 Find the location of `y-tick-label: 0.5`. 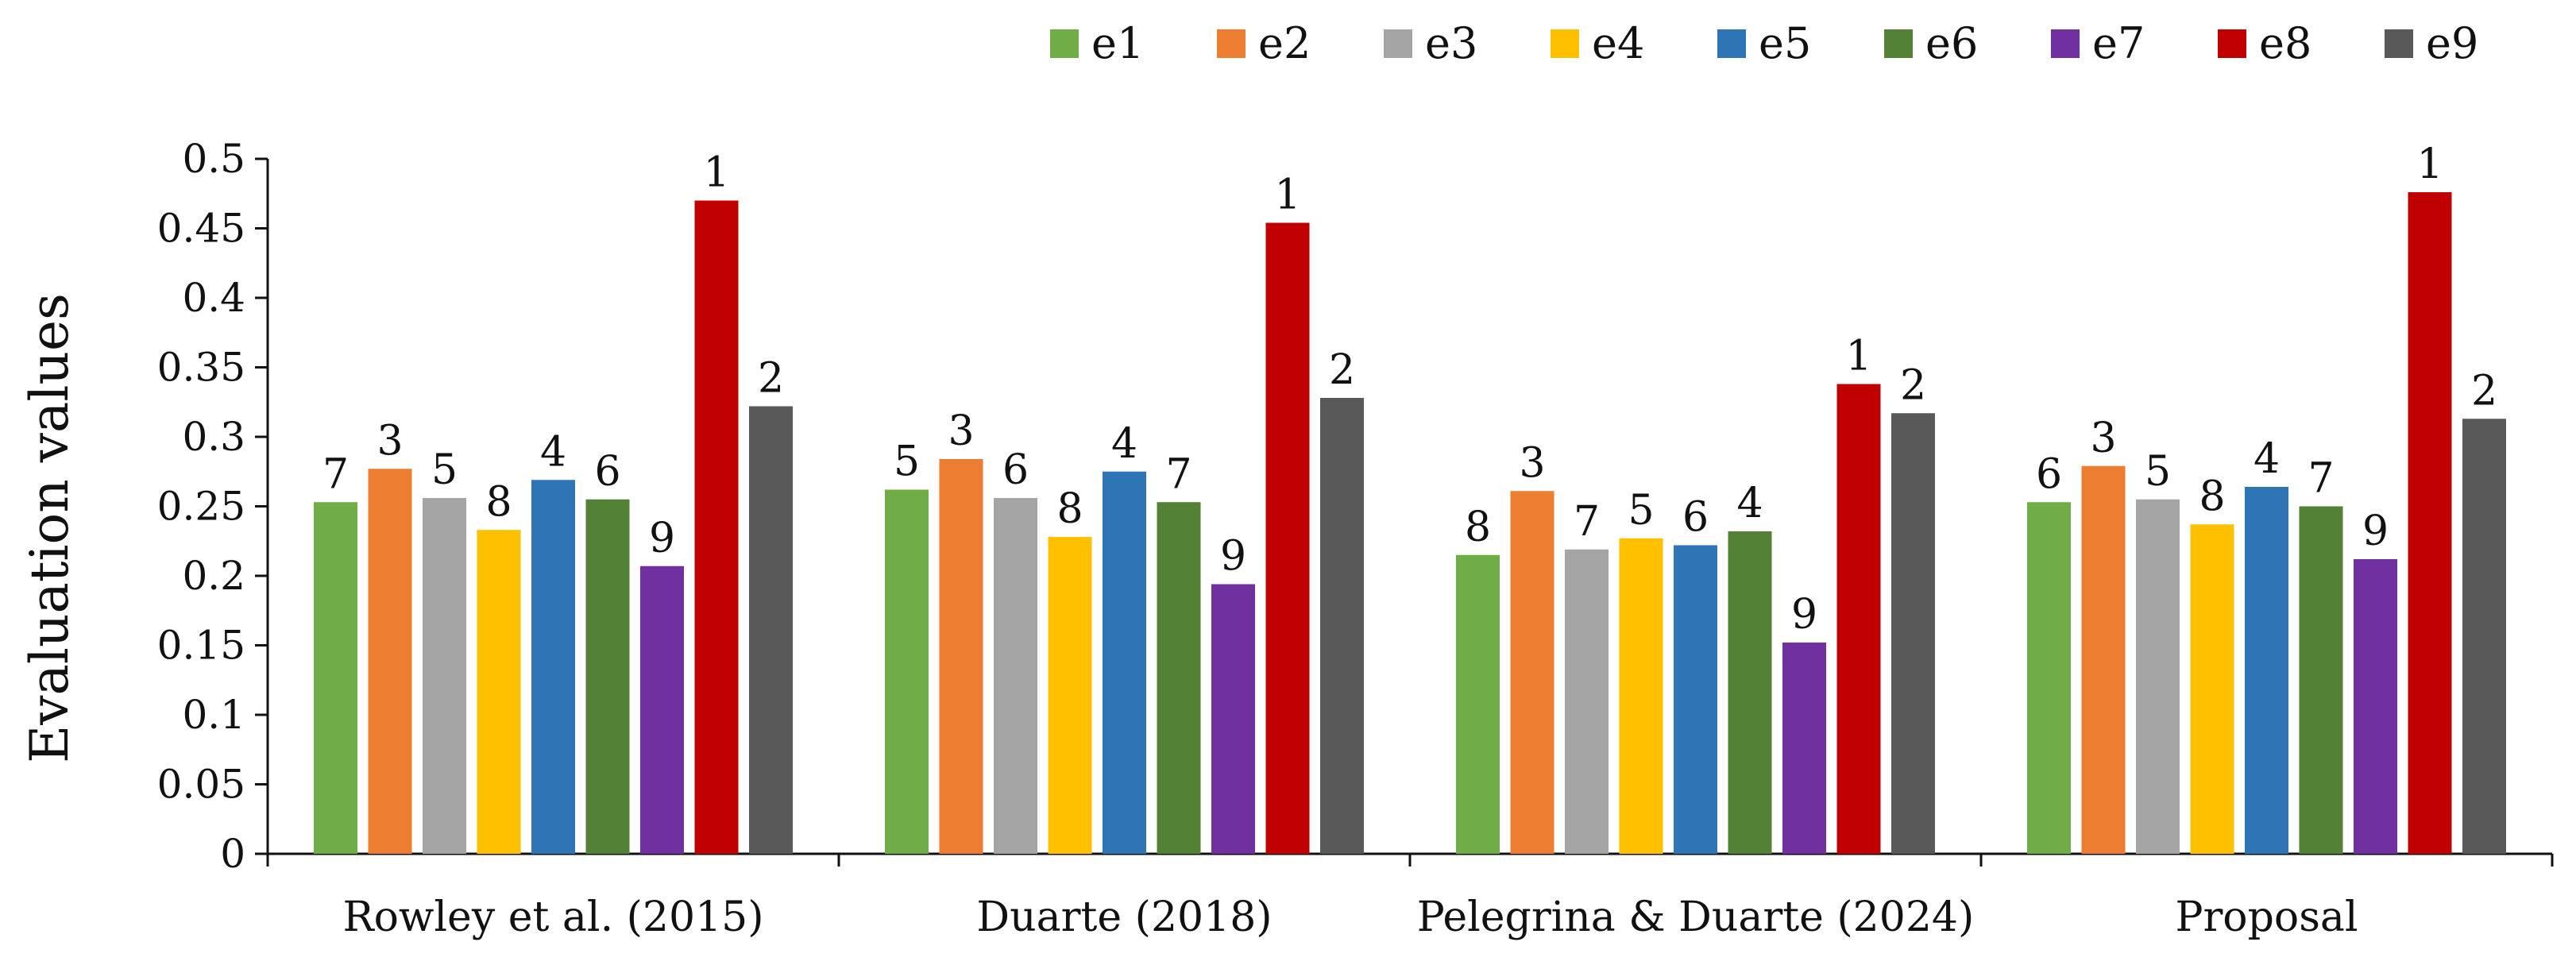

y-tick-label: 0.5 is located at coordinates (213, 159).